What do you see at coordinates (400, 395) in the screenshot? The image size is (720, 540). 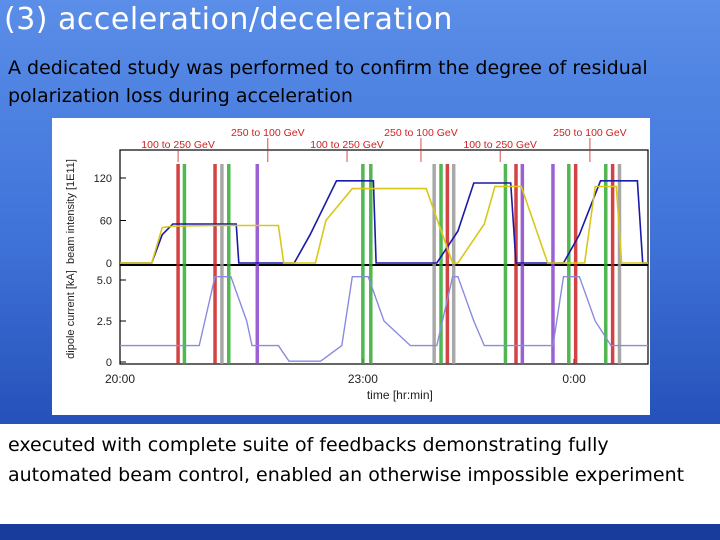 I see `x-axis-label: time [hr:min]` at bounding box center [400, 395].